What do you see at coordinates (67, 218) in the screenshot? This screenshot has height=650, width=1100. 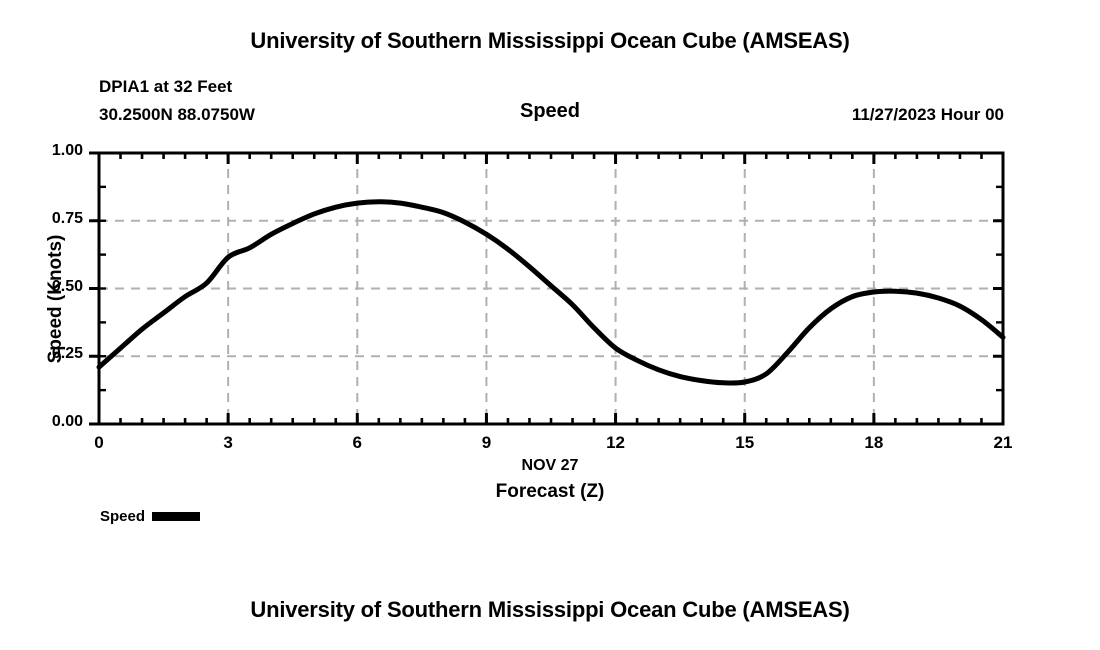 I see `y-tick-label: 0.75` at bounding box center [67, 218].